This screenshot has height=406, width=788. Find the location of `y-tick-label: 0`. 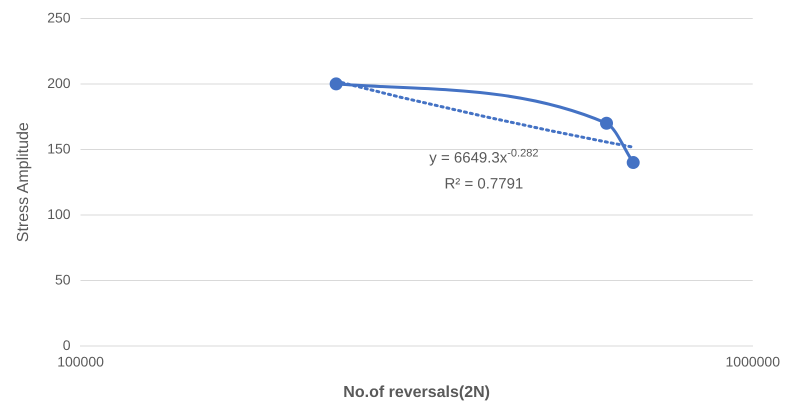

y-tick-label: 0 is located at coordinates (66, 344).